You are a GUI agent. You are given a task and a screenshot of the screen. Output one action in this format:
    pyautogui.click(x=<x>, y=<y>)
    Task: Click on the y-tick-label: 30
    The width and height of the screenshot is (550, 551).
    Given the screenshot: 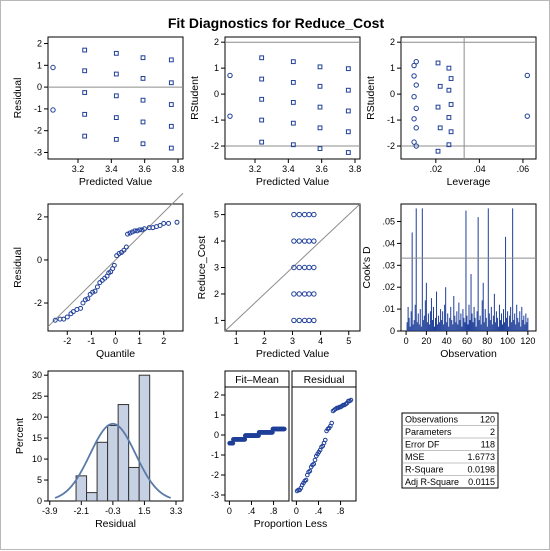 What is the action you would take?
    pyautogui.click(x=37, y=375)
    